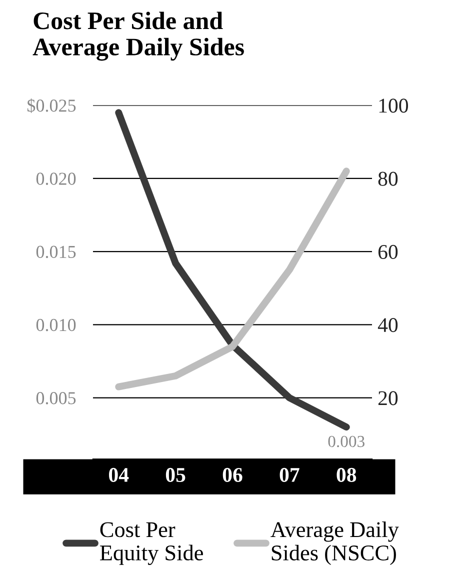  I want to click on x-tick-label: 05, so click(176, 475).